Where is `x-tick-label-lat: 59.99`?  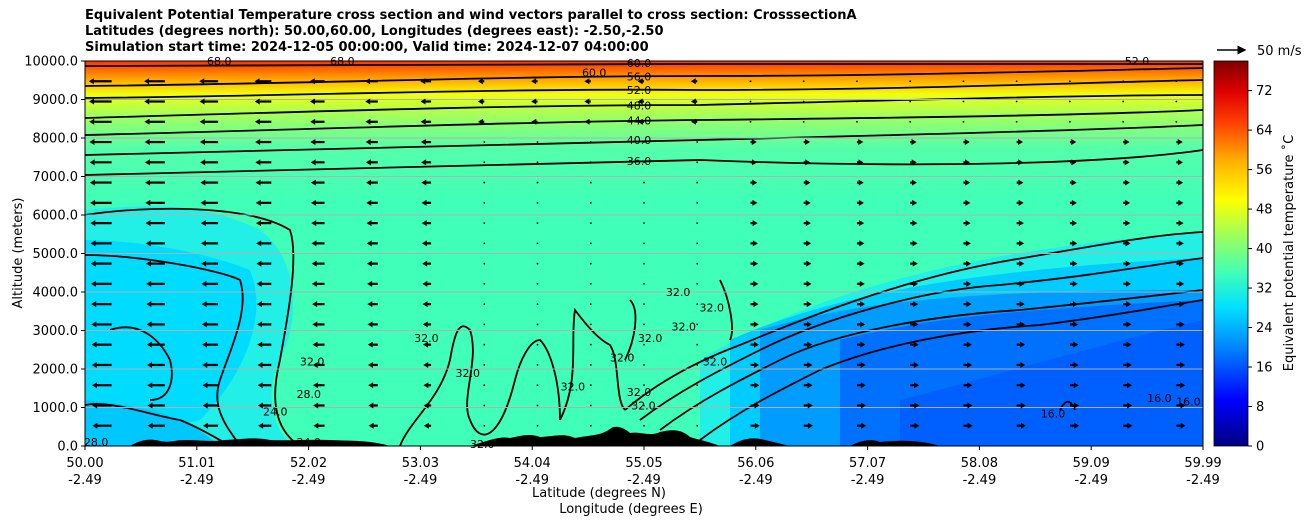
x-tick-label-lat: 59.99 is located at coordinates (1202, 463).